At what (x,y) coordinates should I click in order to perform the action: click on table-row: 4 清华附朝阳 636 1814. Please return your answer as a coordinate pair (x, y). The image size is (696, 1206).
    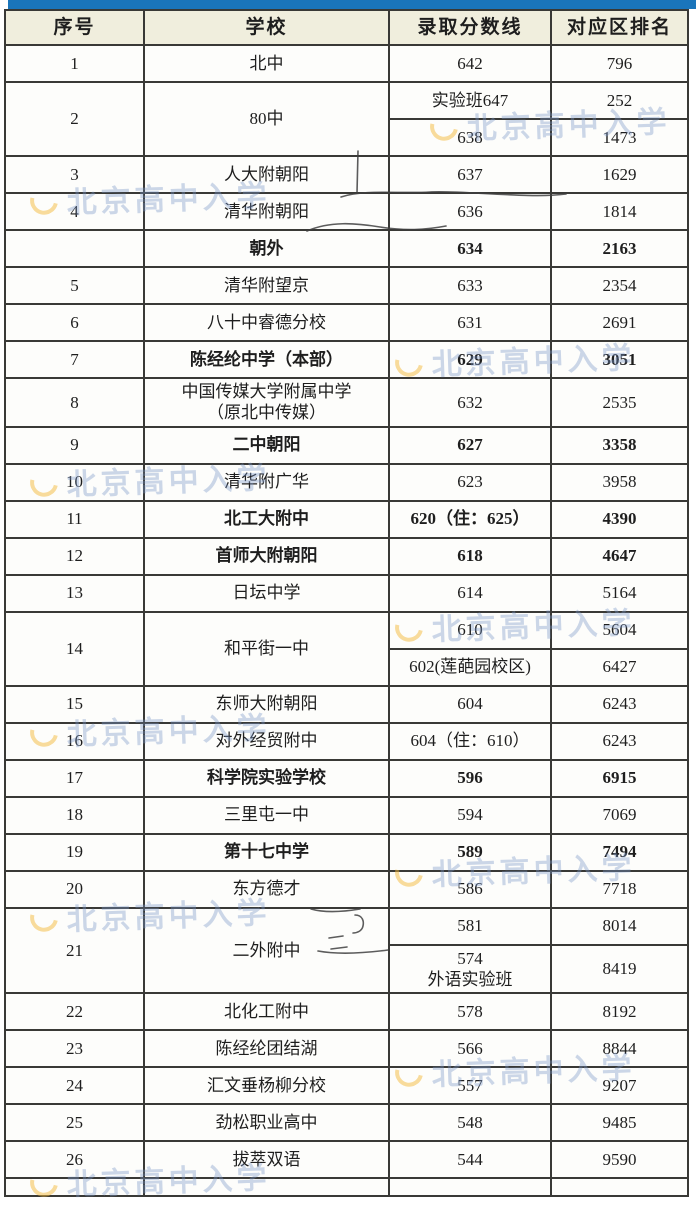
    Looking at the image, I should click on (346, 211).